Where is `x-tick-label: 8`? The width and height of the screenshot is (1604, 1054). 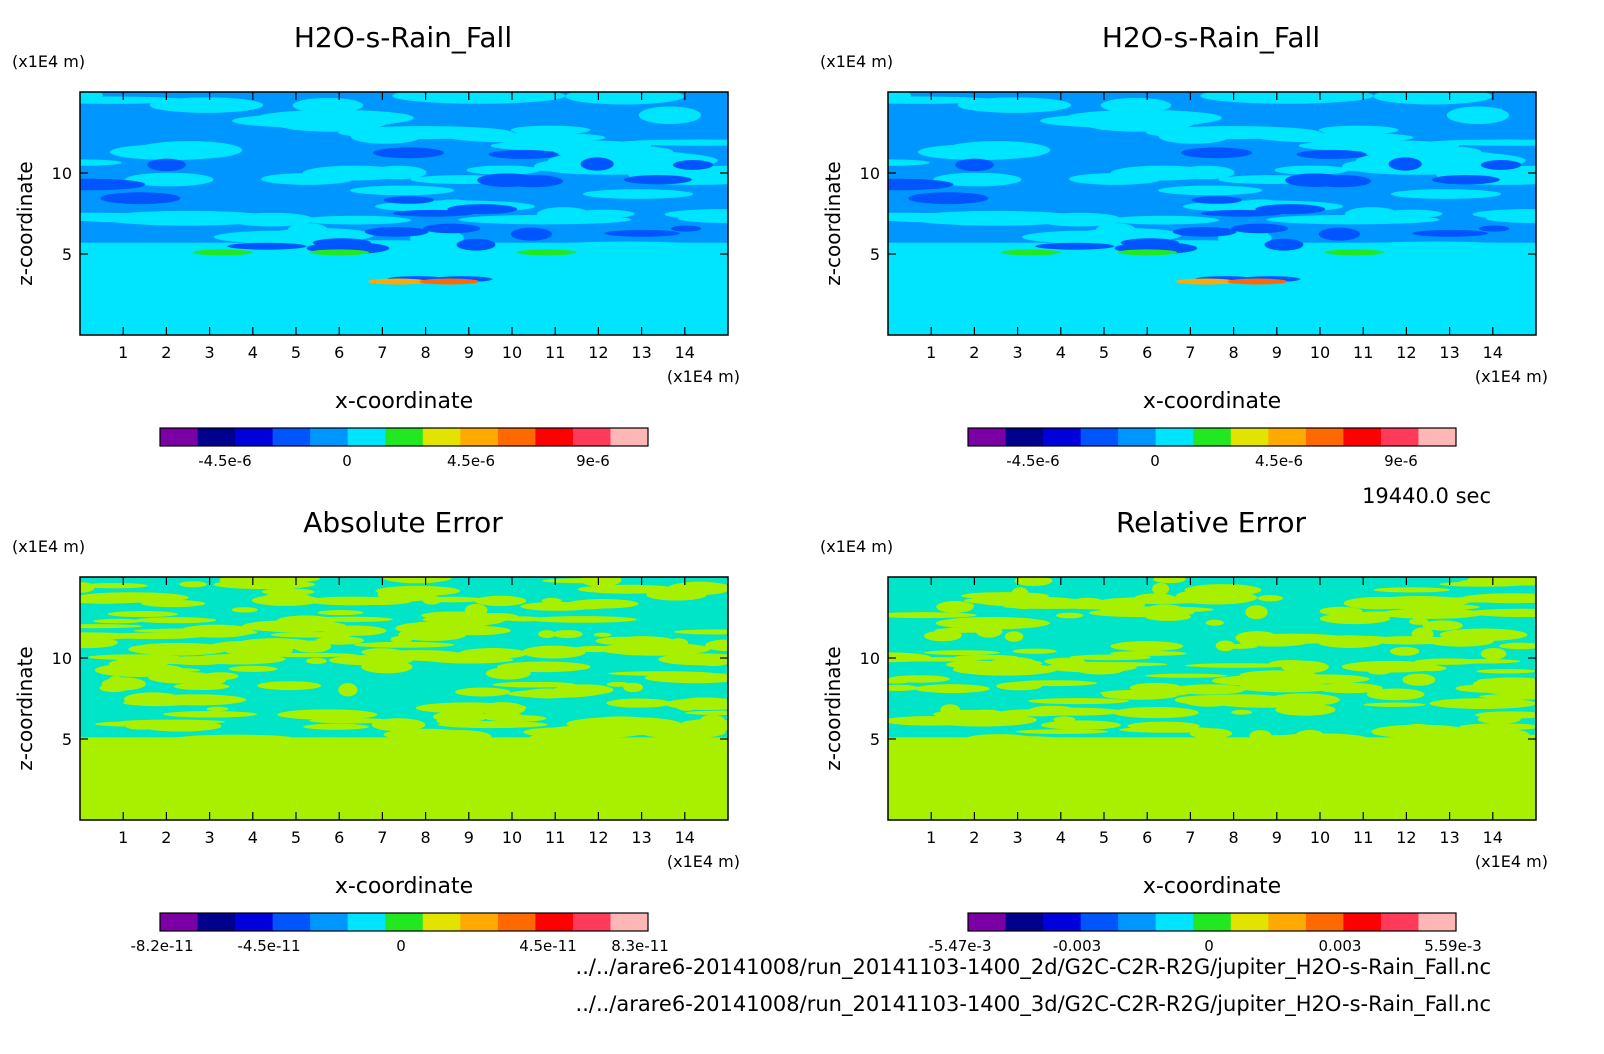
x-tick-label: 8 is located at coordinates (426, 352).